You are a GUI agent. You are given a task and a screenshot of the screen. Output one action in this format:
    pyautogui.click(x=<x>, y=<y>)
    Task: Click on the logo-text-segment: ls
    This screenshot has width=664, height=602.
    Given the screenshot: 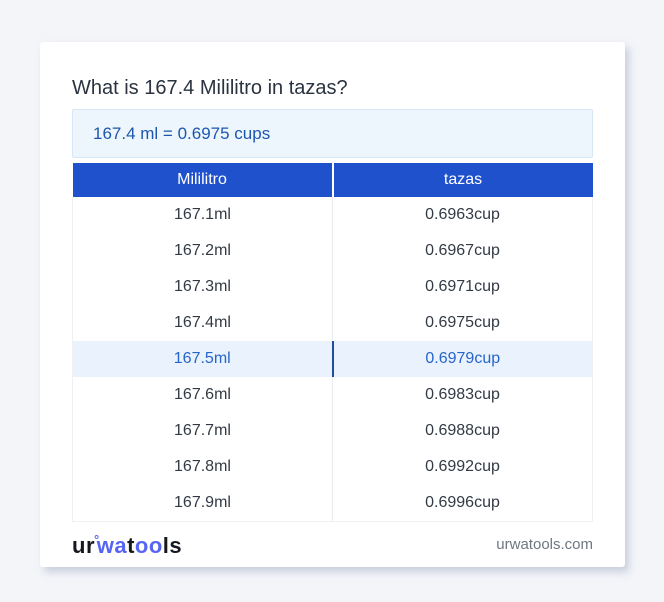 What is the action you would take?
    pyautogui.click(x=172, y=545)
    